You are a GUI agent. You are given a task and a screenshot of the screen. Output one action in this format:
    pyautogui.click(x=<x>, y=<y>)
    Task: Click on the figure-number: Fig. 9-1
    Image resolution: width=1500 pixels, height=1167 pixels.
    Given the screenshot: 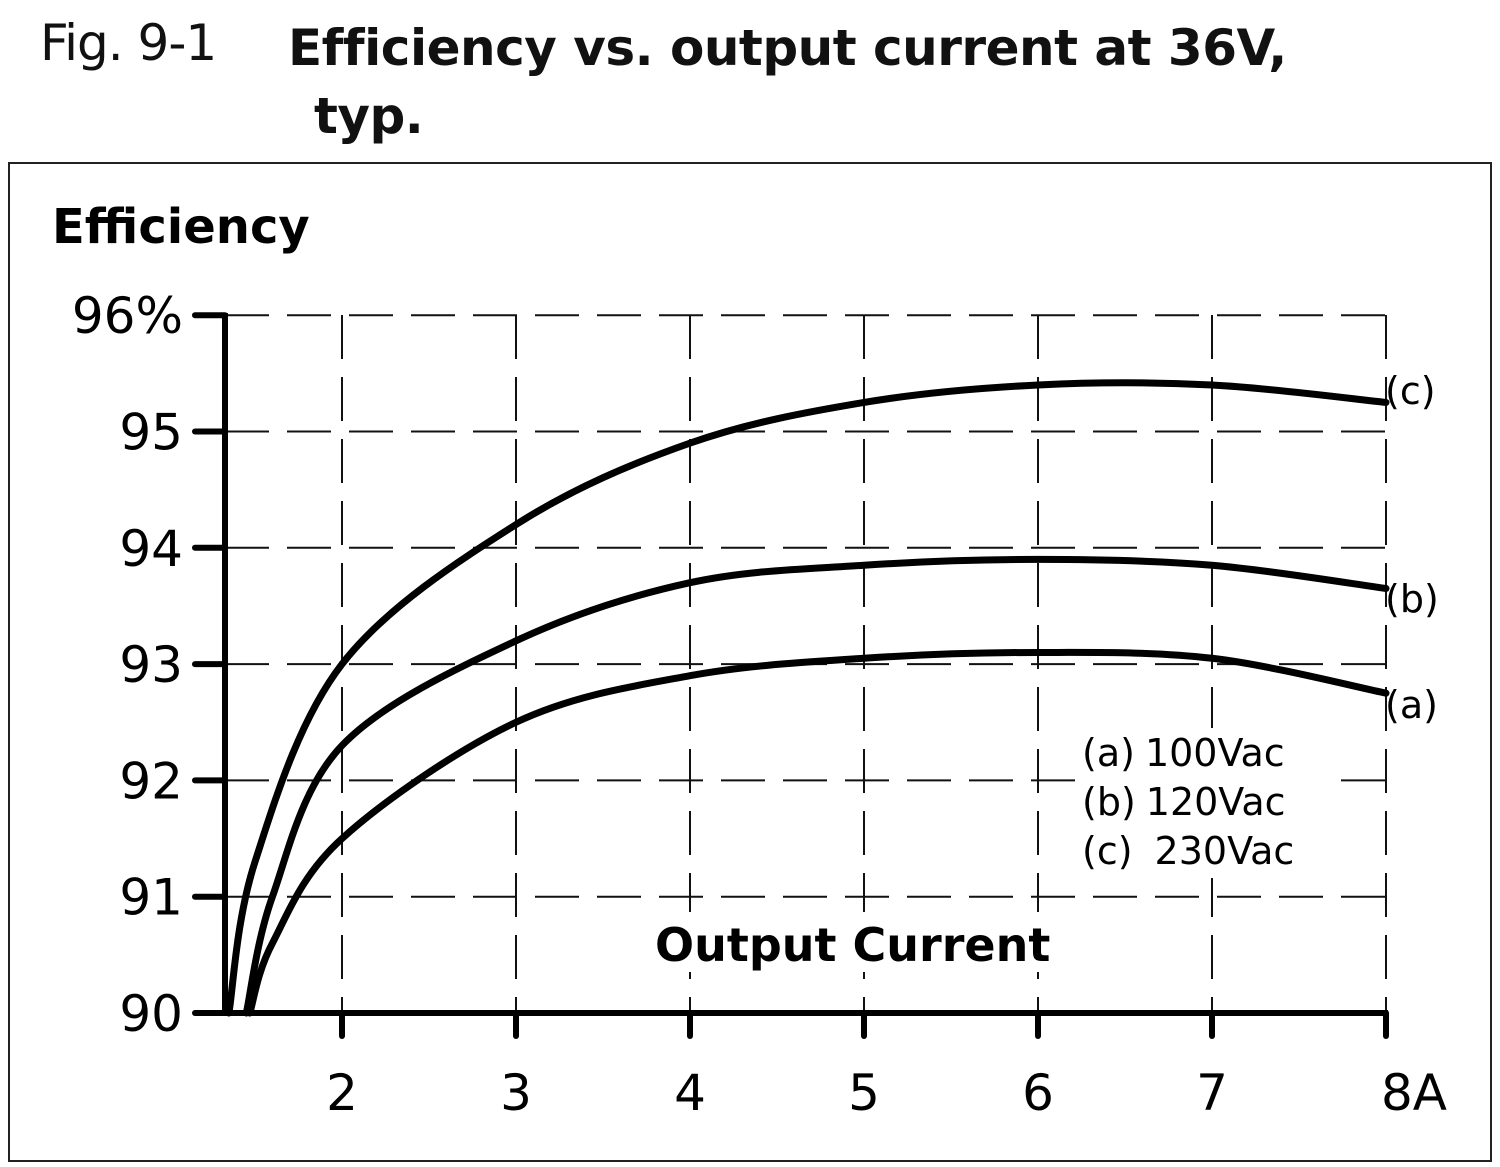 What is the action you would take?
    pyautogui.click(x=128, y=43)
    